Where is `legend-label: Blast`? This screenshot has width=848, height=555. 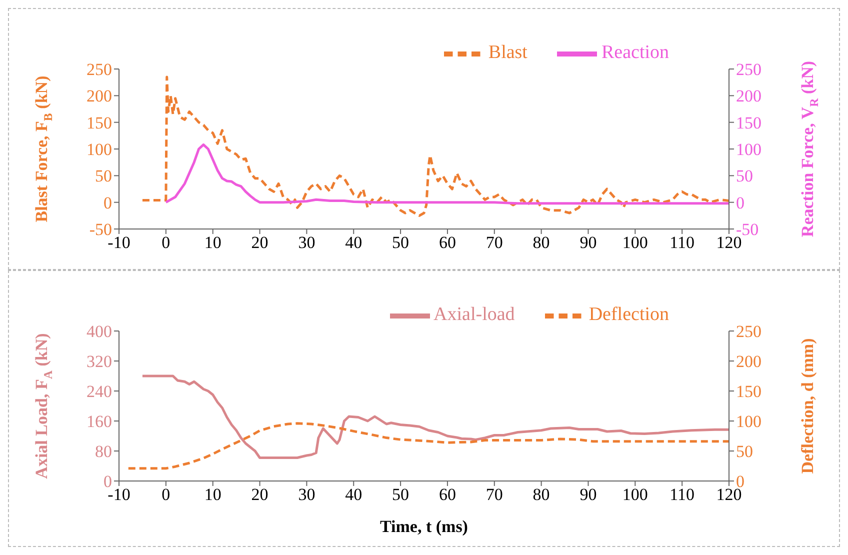
legend-label: Blast is located at coordinates (508, 53).